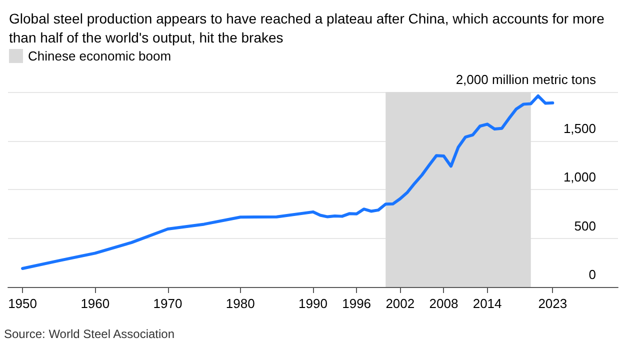  I want to click on y-tick-label: 500, so click(585, 226).